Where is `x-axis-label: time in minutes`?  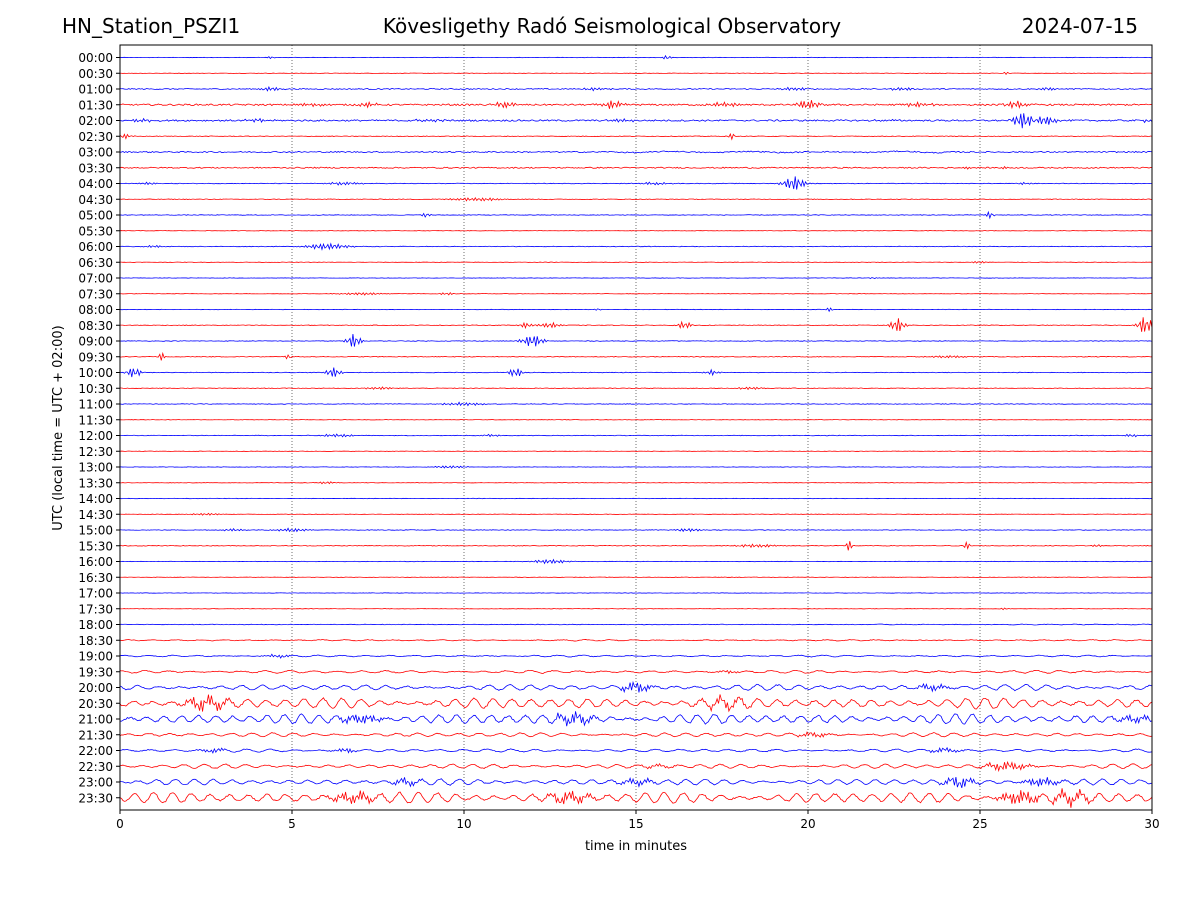 x-axis-label: time in minutes is located at coordinates (636, 846).